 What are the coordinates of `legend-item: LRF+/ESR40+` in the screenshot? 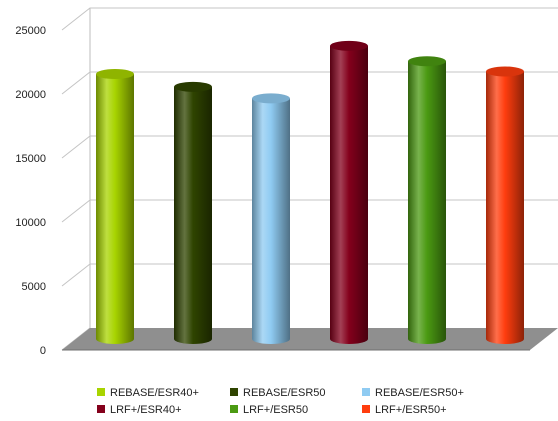 It's located at (139, 410).